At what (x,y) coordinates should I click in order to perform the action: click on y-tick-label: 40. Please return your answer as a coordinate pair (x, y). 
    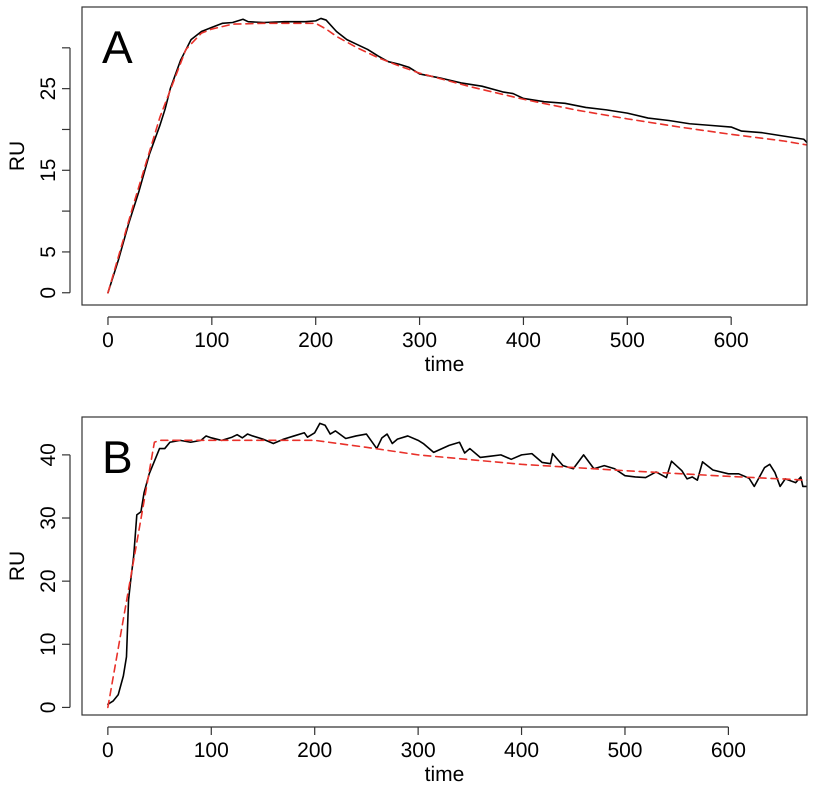
    Looking at the image, I should click on (48, 455).